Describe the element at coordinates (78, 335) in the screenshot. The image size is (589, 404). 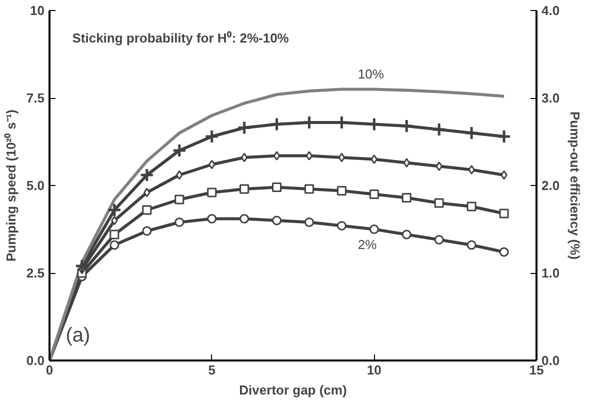
I see `annotation: (a)` at that location.